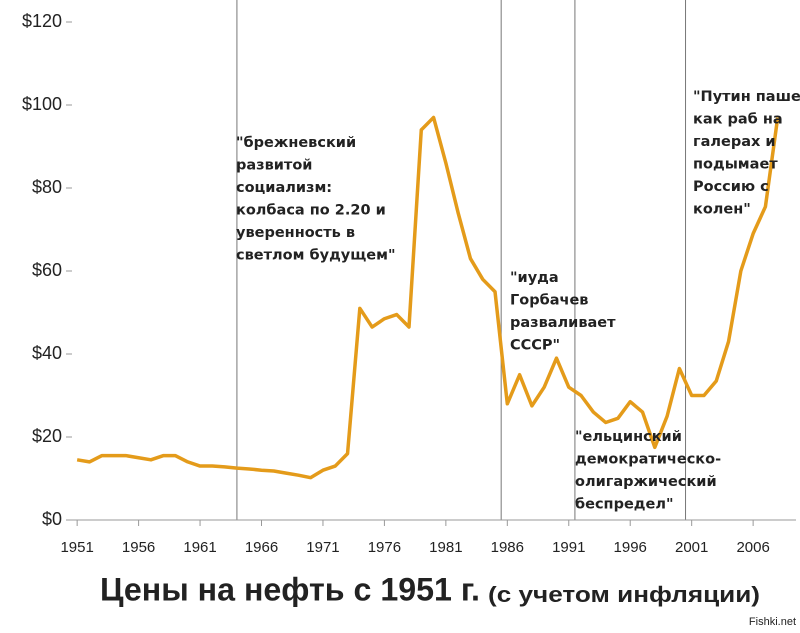 The width and height of the screenshot is (800, 633). What do you see at coordinates (752, 547) in the screenshot?
I see `x-tick-label: 2006` at bounding box center [752, 547].